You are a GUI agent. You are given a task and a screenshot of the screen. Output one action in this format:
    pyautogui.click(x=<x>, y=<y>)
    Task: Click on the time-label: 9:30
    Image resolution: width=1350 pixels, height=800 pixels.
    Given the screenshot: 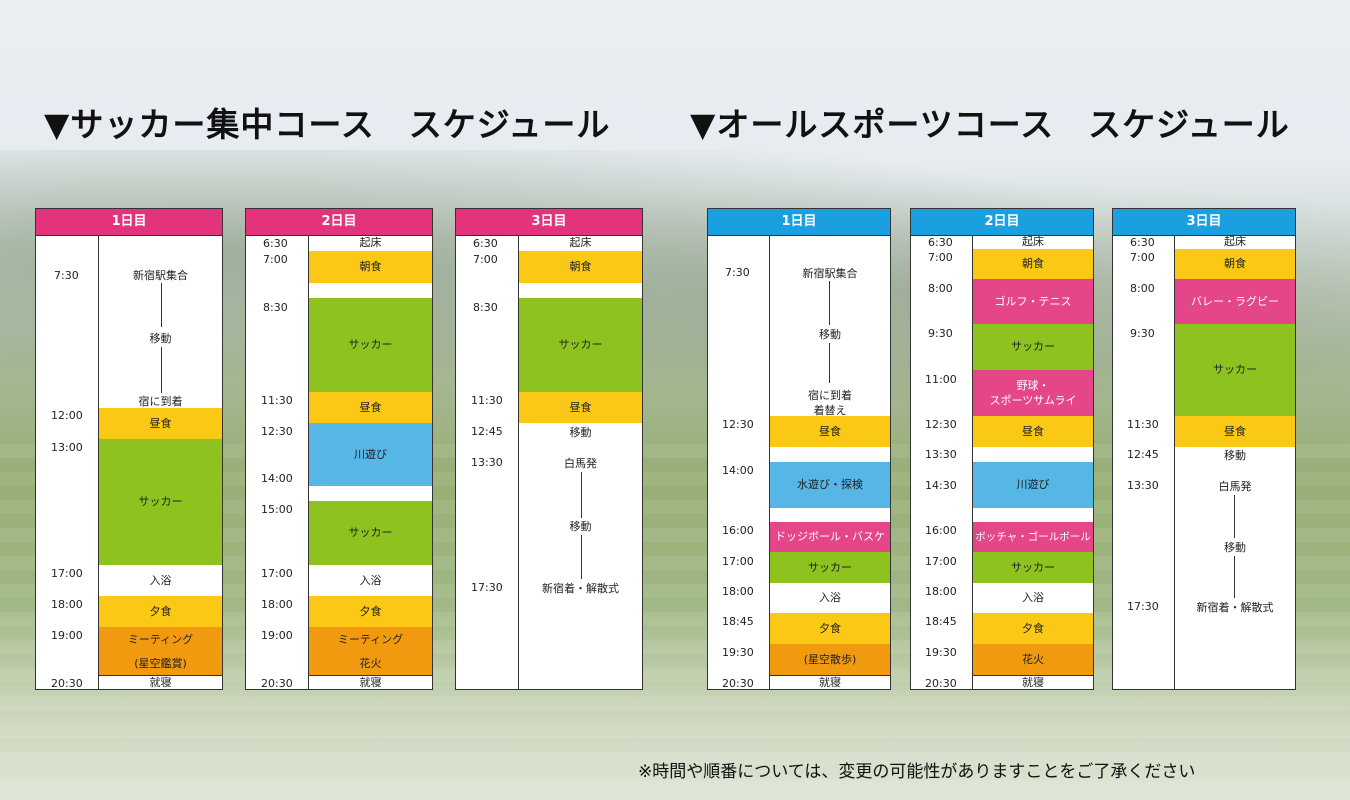 What is the action you would take?
    pyautogui.click(x=940, y=333)
    